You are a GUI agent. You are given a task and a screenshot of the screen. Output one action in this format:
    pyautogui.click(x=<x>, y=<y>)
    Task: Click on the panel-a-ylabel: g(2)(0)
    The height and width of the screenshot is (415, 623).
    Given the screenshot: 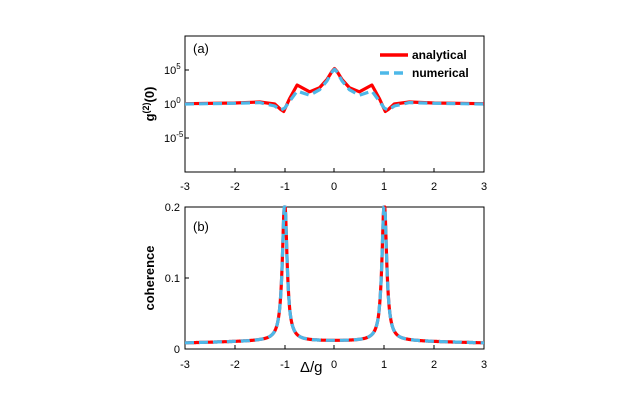 What is the action you would take?
    pyautogui.click(x=149, y=104)
    